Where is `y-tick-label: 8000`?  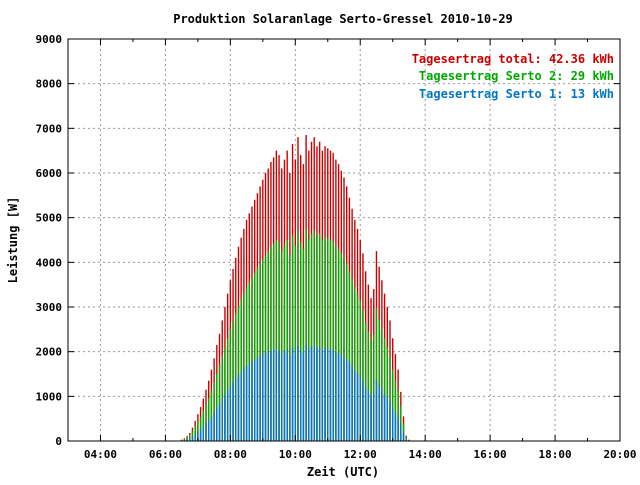 y-tick-label: 8000 is located at coordinates (49, 84).